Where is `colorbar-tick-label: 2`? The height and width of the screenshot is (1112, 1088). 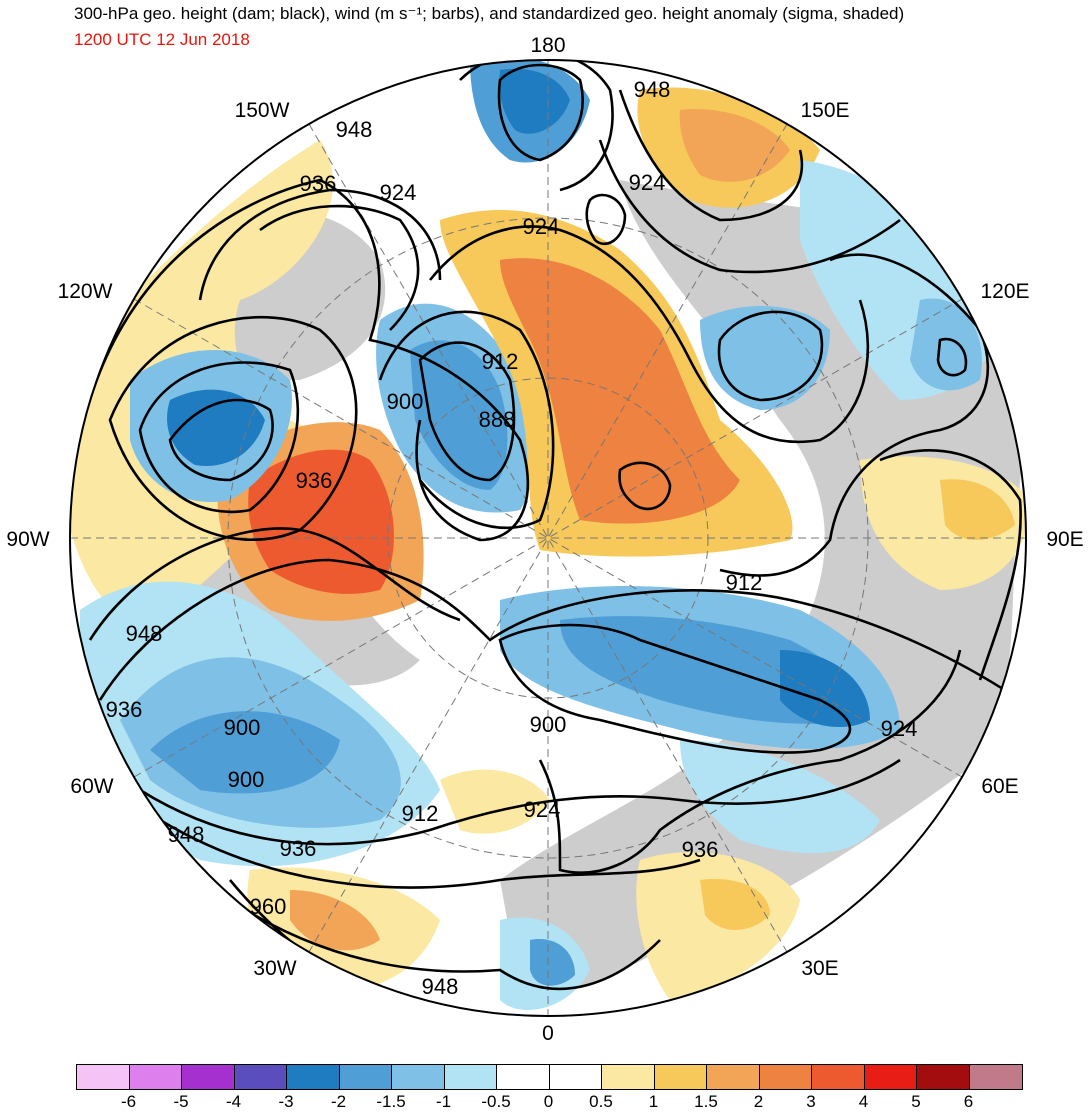
colorbar-tick-label: 2 is located at coordinates (758, 1101).